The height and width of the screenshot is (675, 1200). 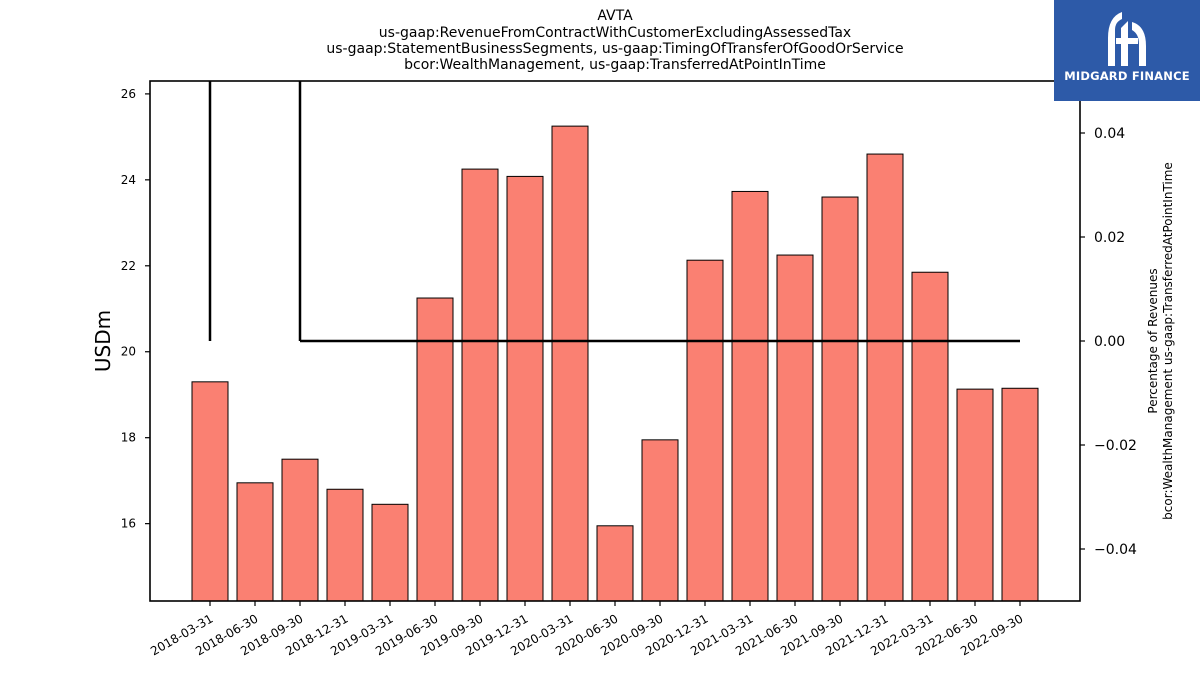 I want to click on y-tick-label: 18, so click(x=128, y=438).